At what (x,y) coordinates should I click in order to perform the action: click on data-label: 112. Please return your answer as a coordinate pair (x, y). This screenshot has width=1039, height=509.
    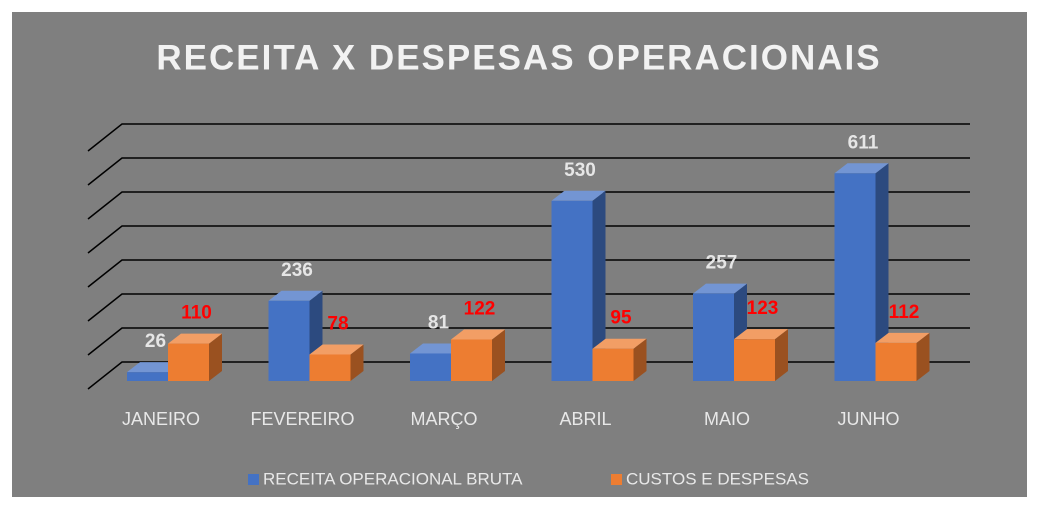
    Looking at the image, I should click on (904, 312).